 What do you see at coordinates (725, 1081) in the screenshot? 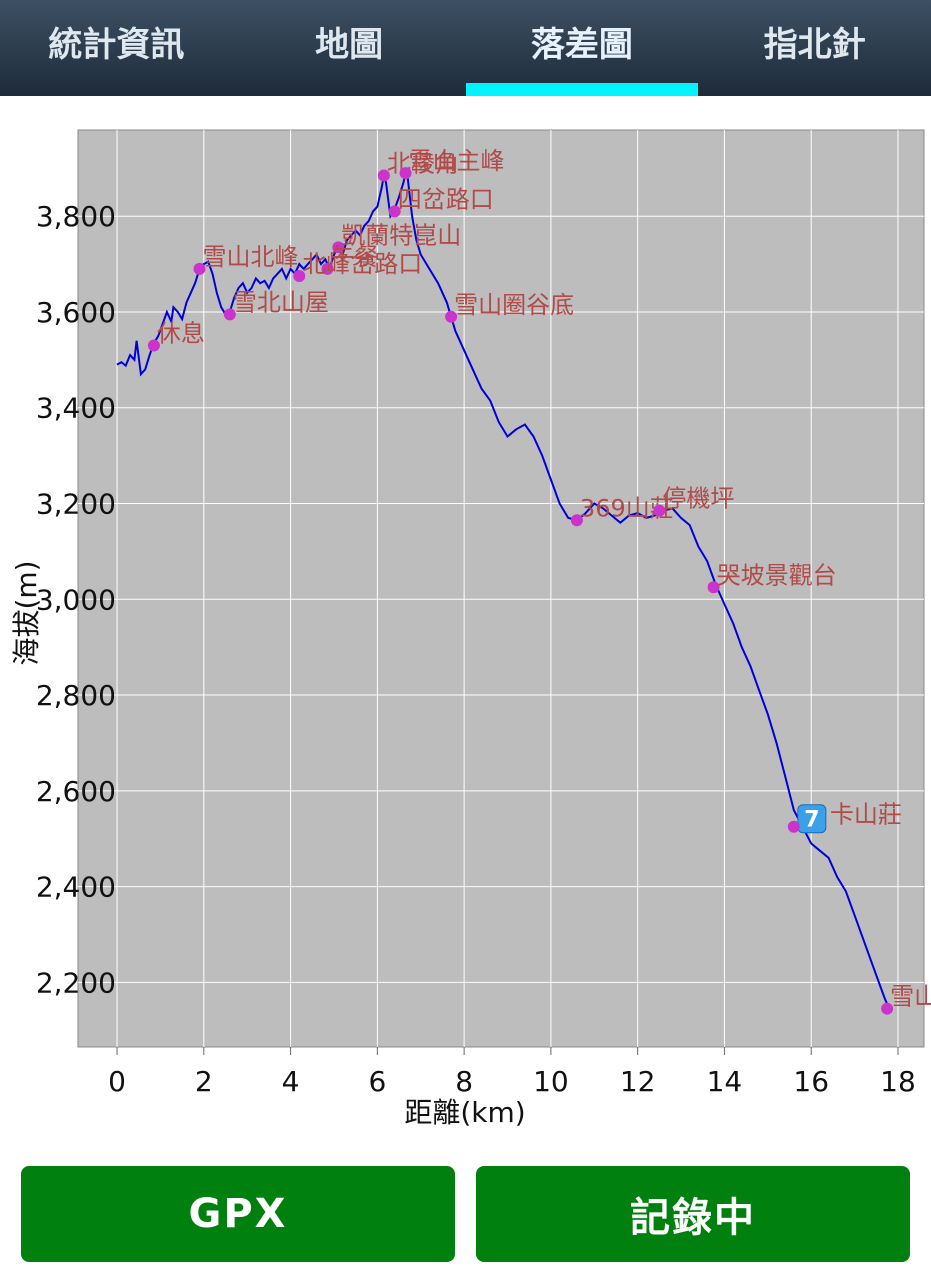
I see `x-tick-label: 14` at bounding box center [725, 1081].